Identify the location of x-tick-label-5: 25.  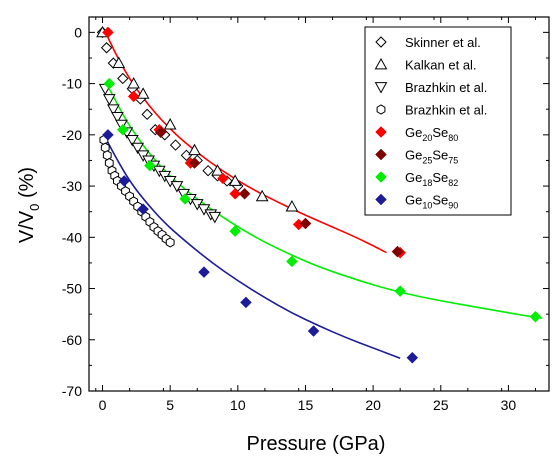
(441, 405).